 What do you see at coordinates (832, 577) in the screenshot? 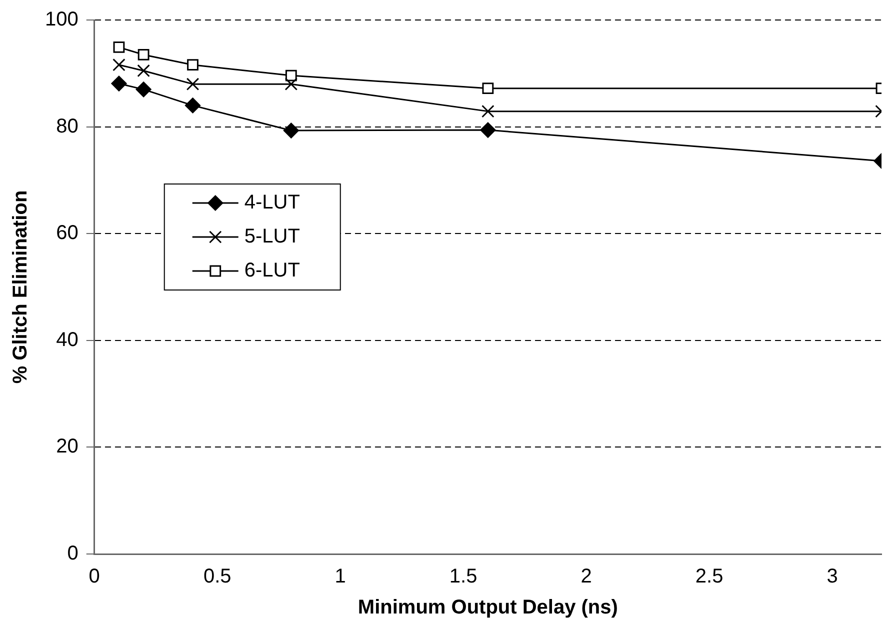
I see `x-tick-label: 3` at bounding box center [832, 577].